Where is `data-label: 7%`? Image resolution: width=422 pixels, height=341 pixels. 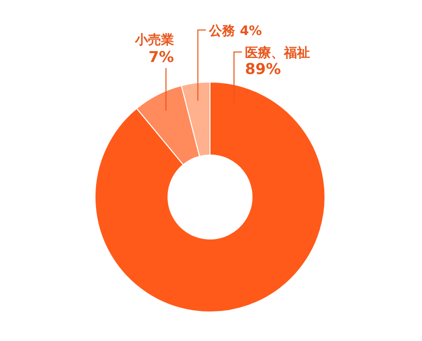
data-label: 7% is located at coordinates (161, 57).